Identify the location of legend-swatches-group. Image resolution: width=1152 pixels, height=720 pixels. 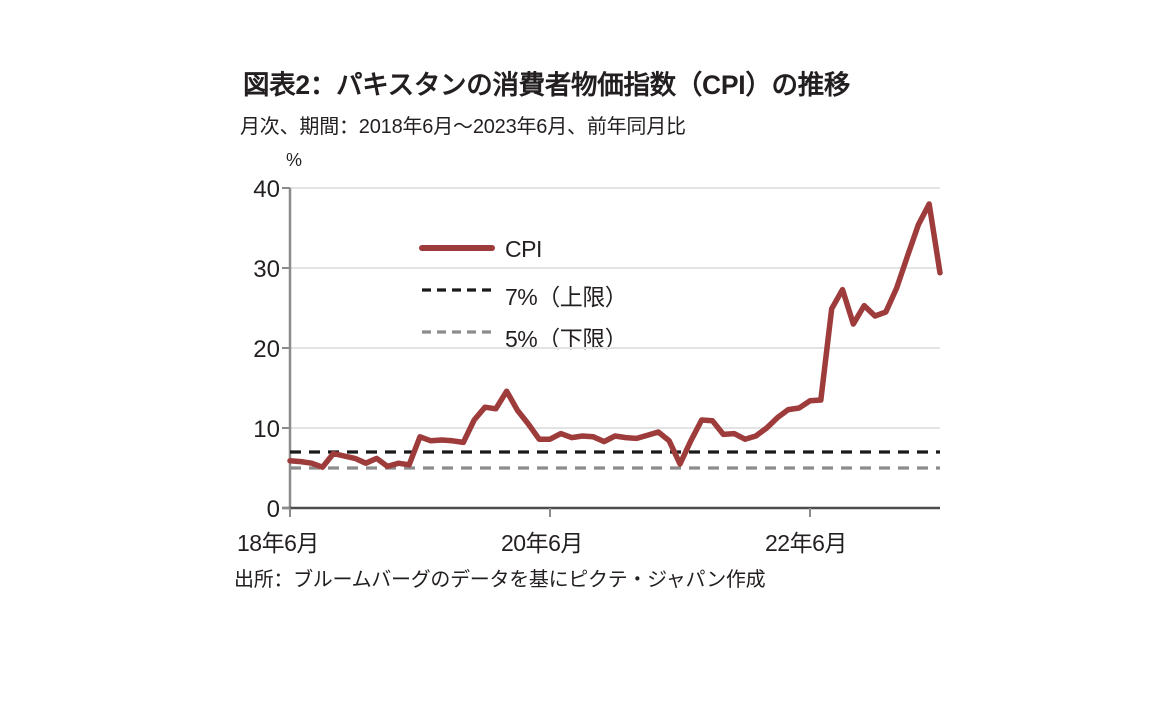
(457, 289).